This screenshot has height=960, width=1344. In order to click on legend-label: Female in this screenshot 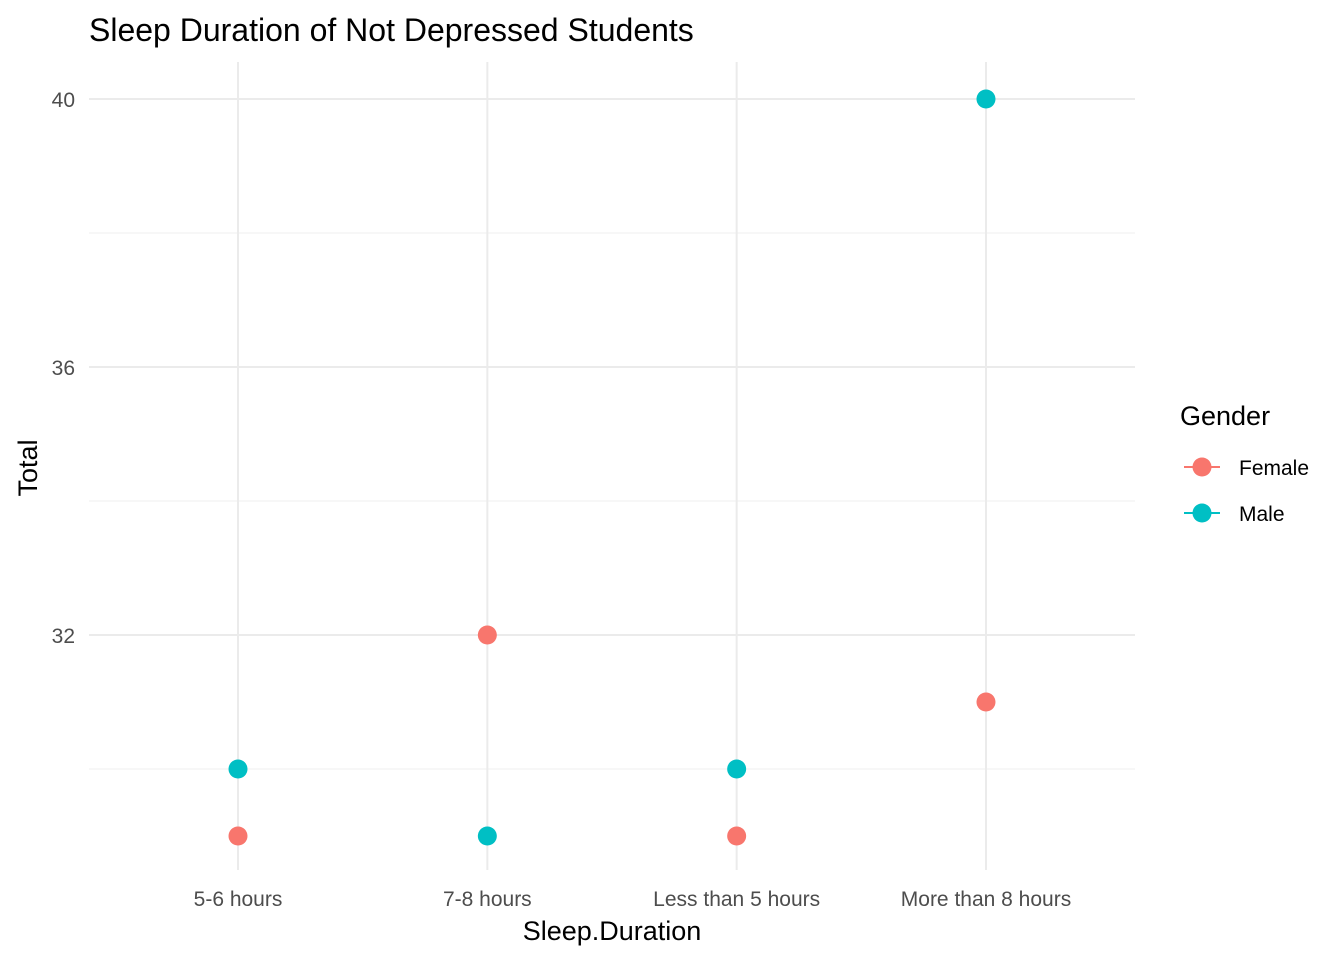, I will do `click(1274, 468)`.